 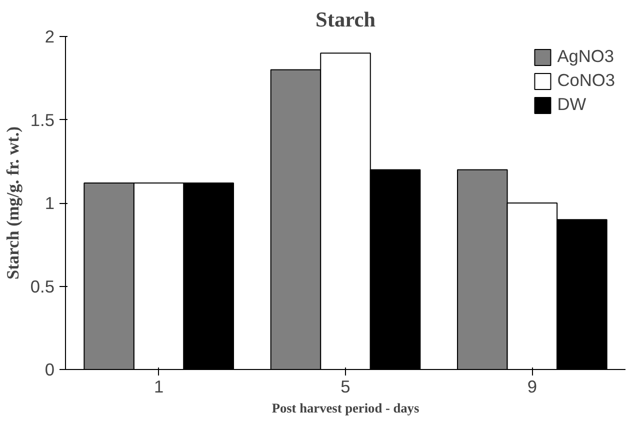 What do you see at coordinates (345, 386) in the screenshot?
I see `x-tick-label: 5` at bounding box center [345, 386].